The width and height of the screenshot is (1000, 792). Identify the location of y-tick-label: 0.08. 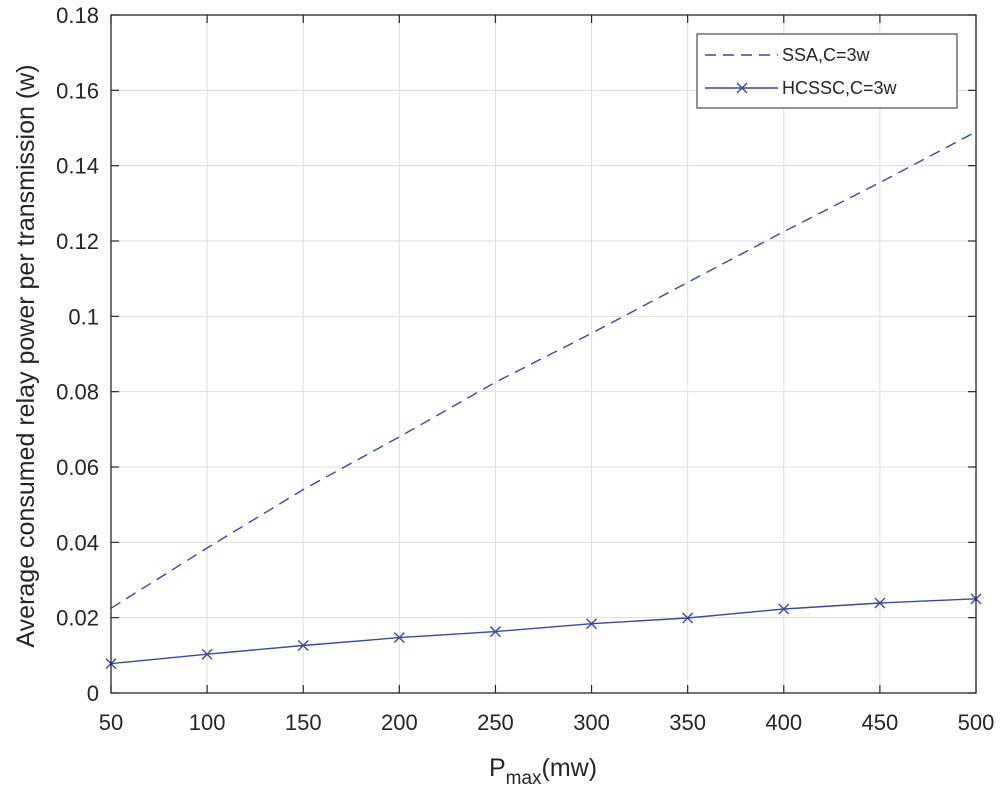
(77, 392).